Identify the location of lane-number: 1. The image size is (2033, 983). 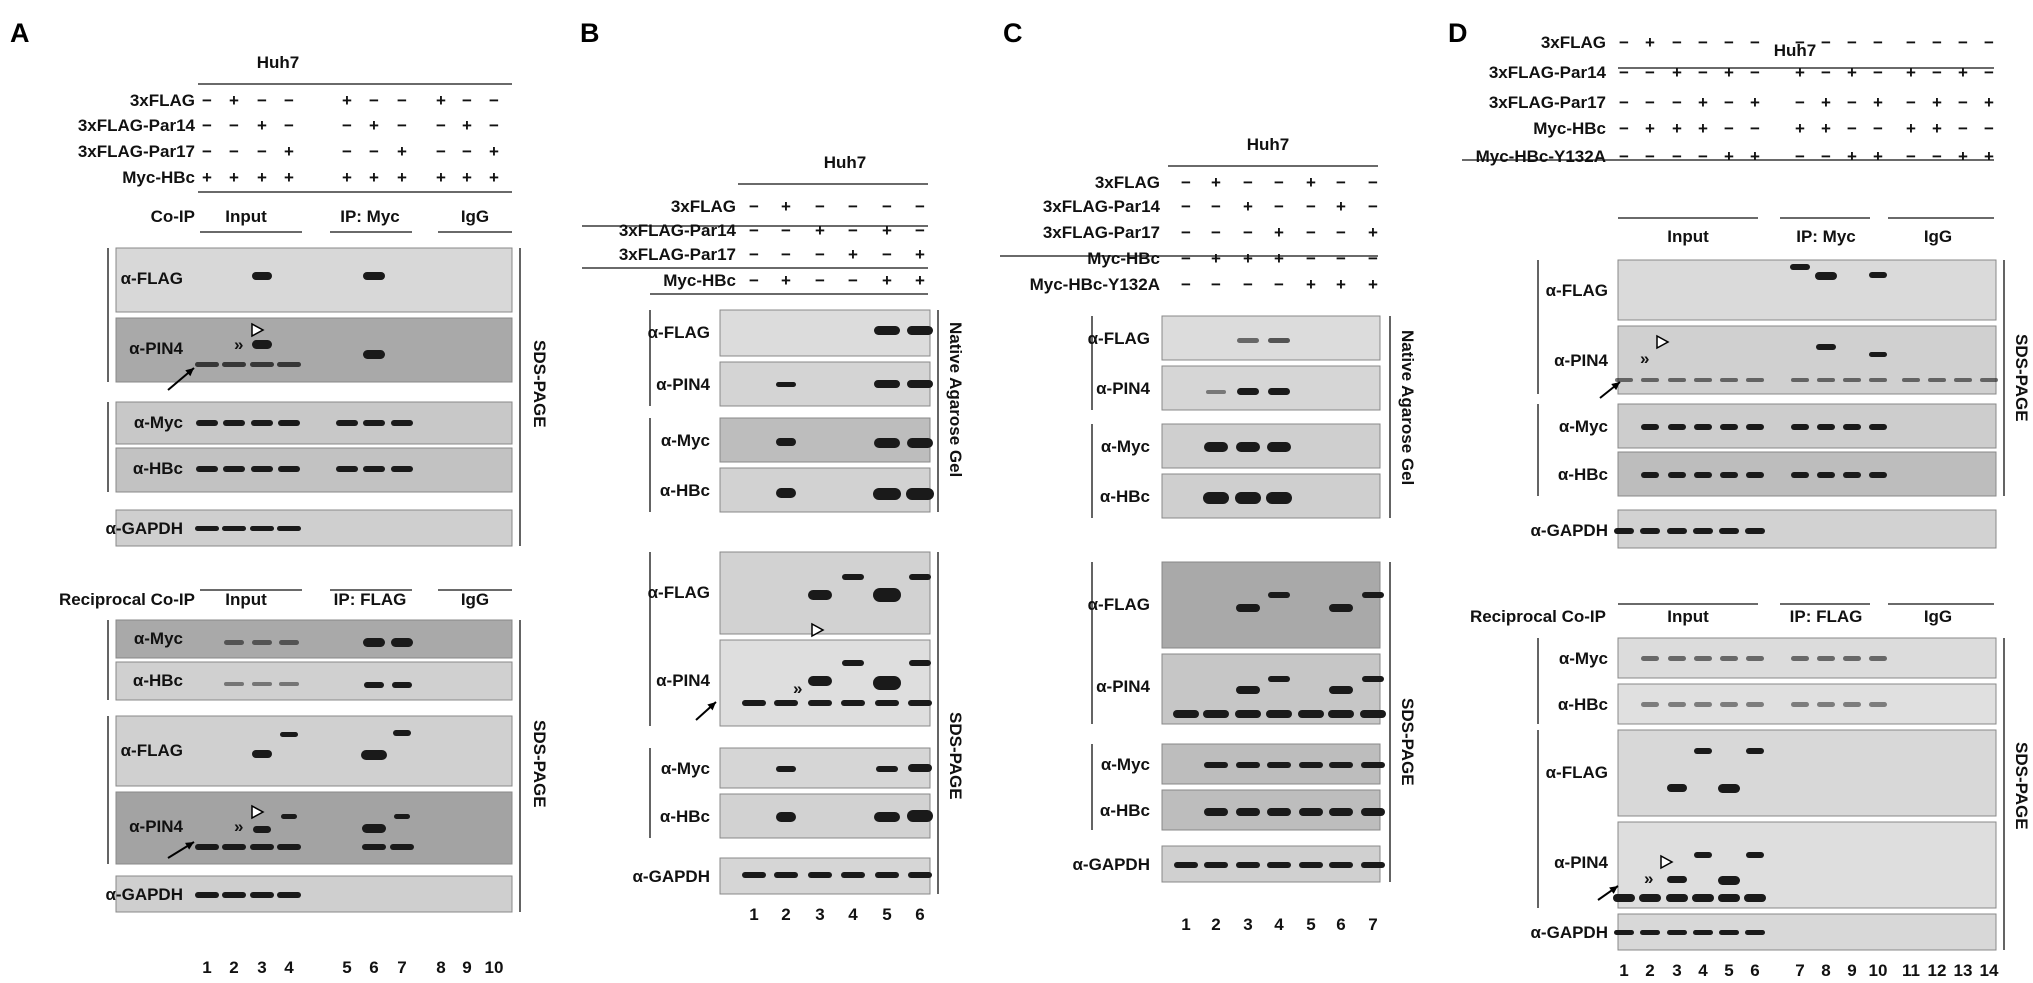
(753, 914).